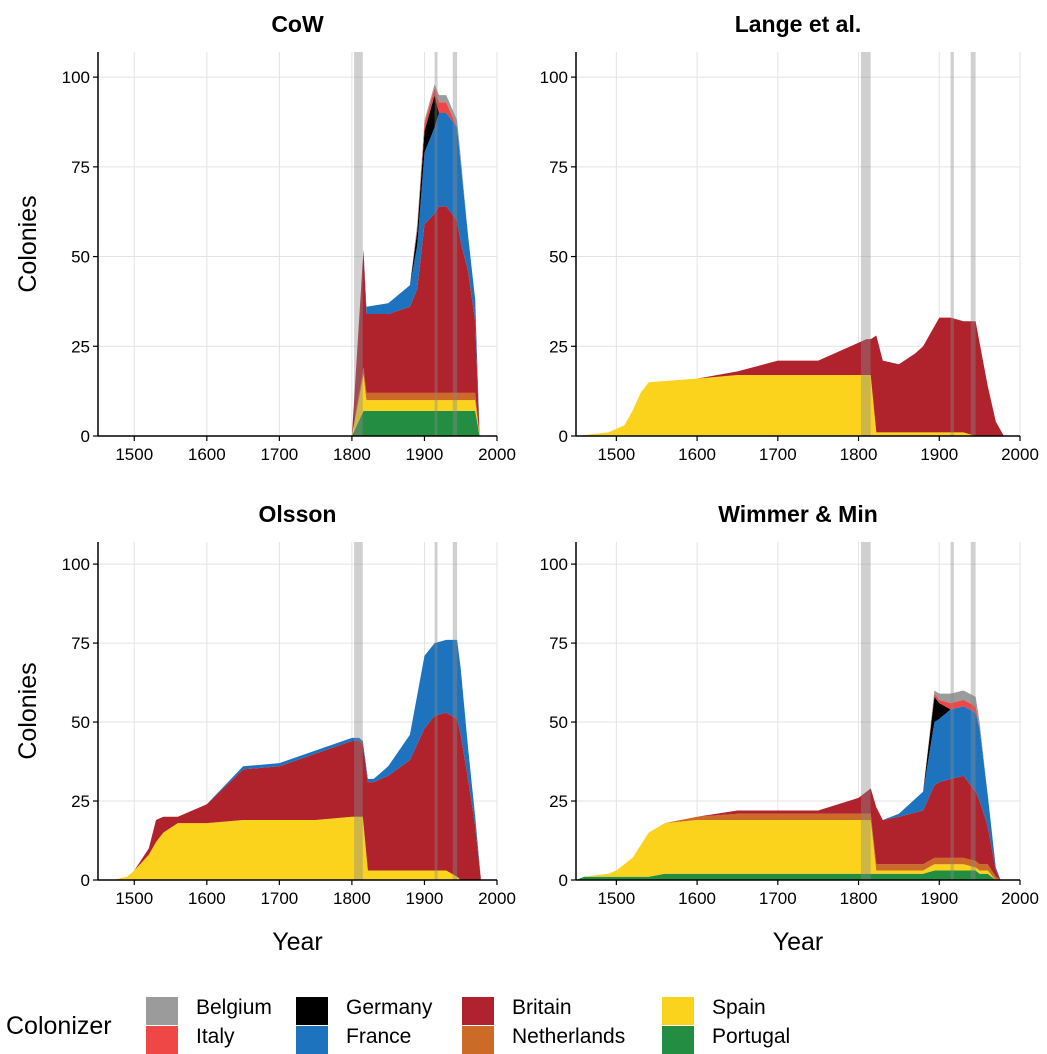 This screenshot has height=1054, width=1047. What do you see at coordinates (739, 1007) in the screenshot?
I see `legend-label-spain: Spain` at bounding box center [739, 1007].